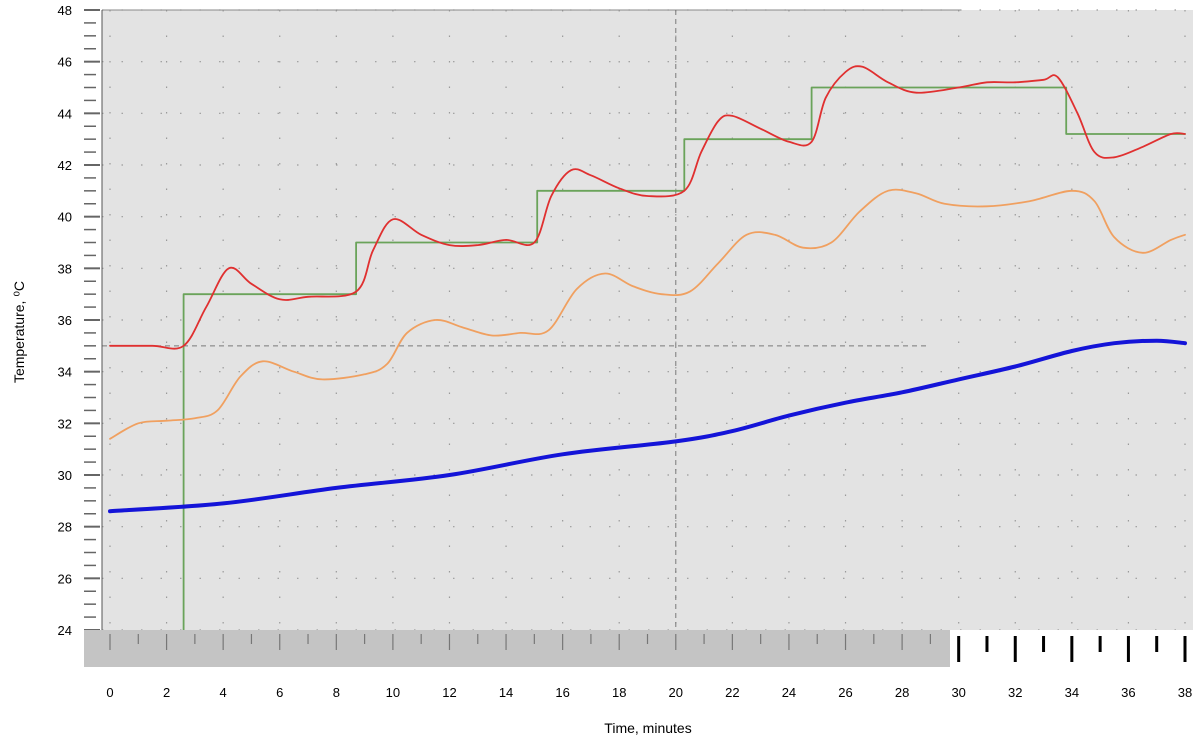 This screenshot has height=737, width=1196. Describe the element at coordinates (65, 475) in the screenshot. I see `y-tick-label: 30` at that location.